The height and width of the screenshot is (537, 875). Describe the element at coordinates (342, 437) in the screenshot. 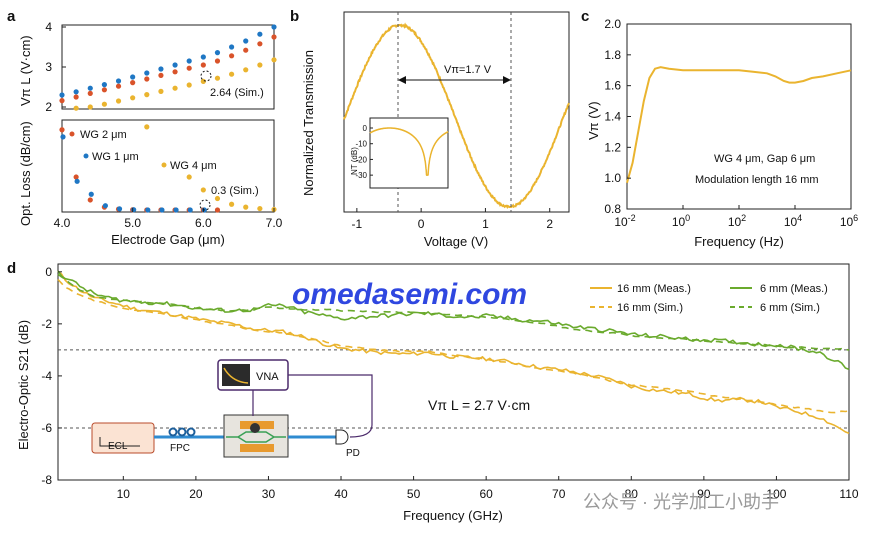

I see `photodiode` at that location.